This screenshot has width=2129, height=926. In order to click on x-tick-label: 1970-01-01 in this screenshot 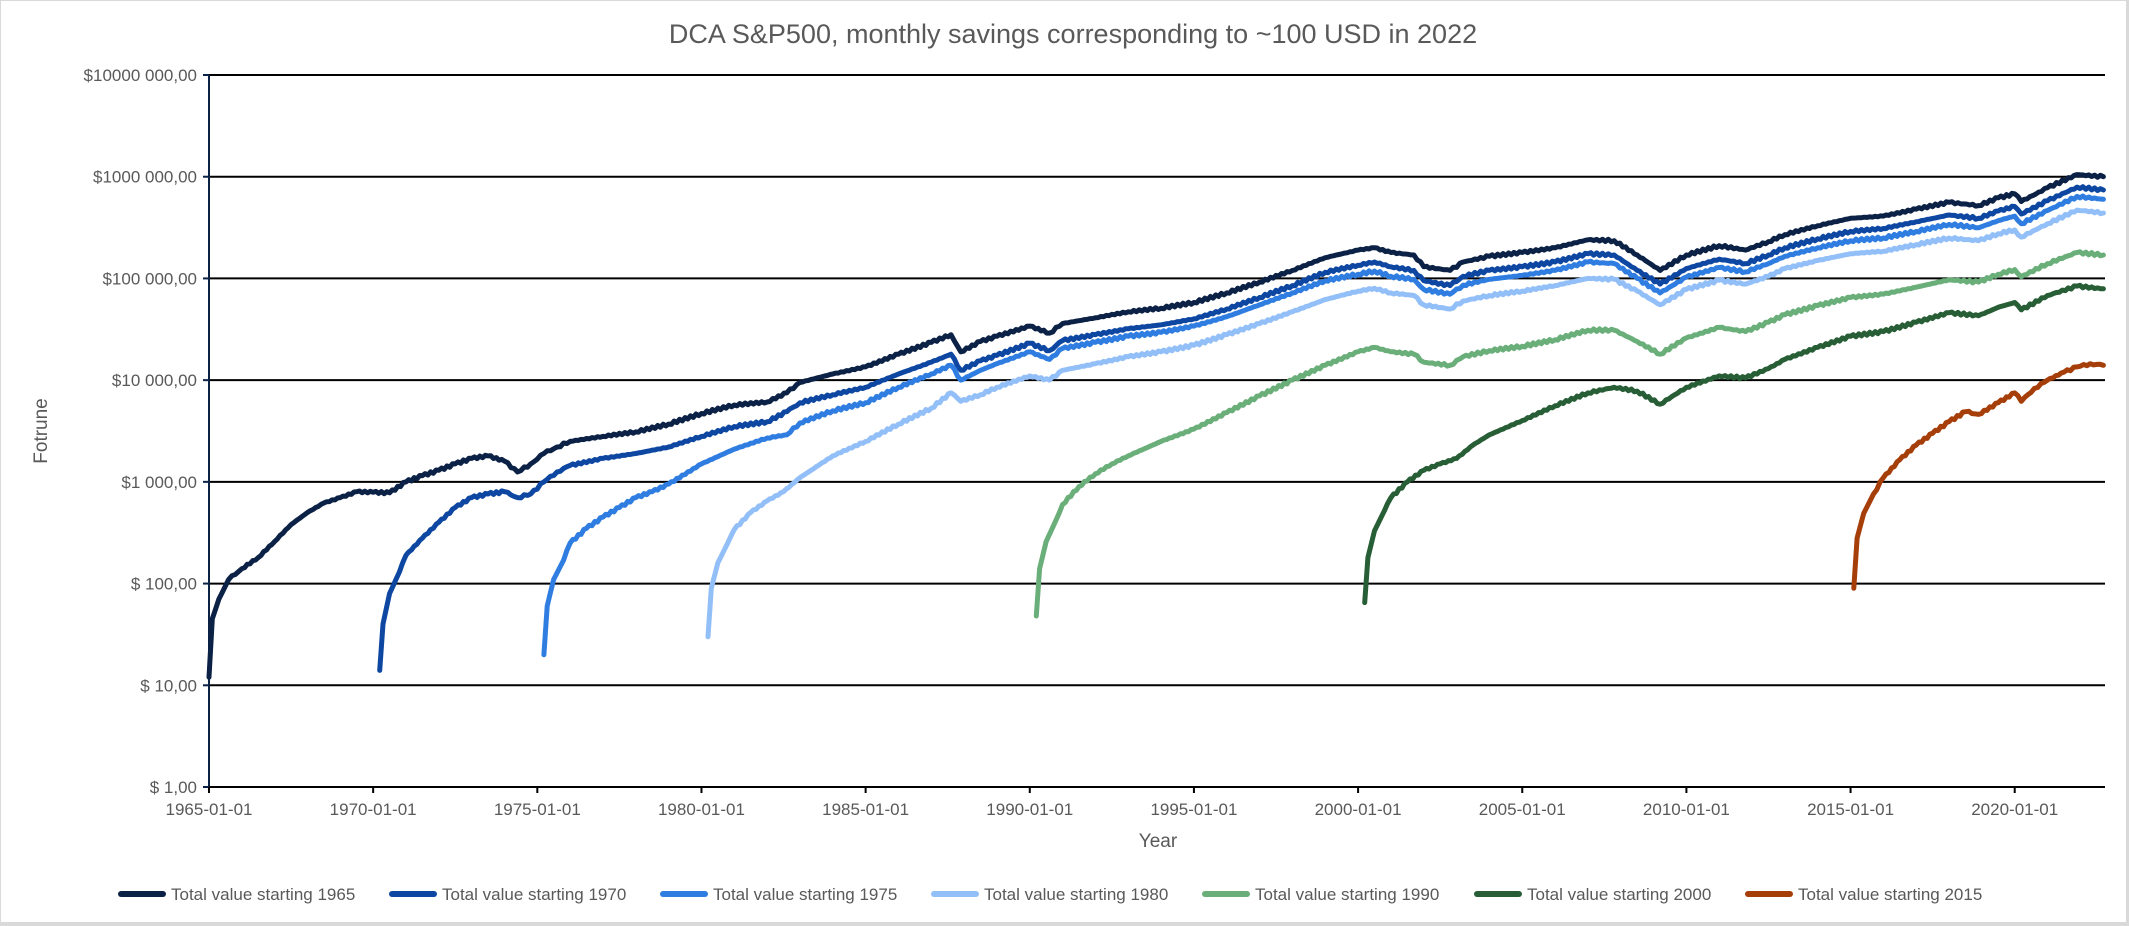, I will do `click(373, 809)`.